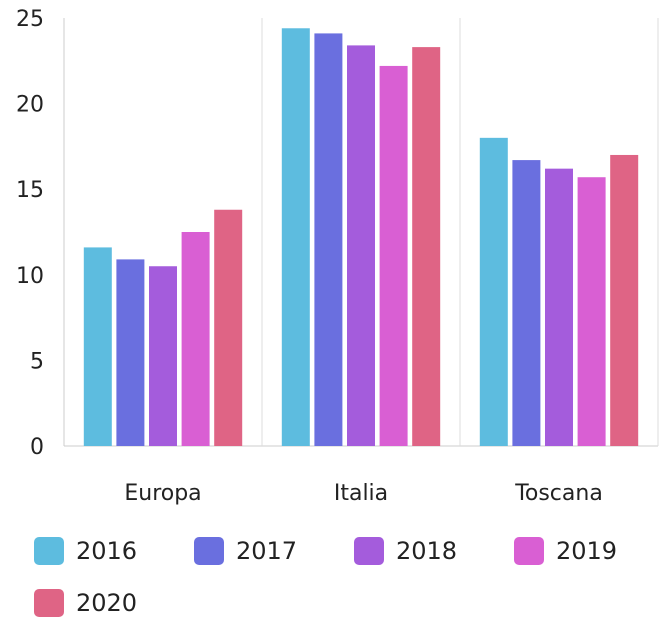  What do you see at coordinates (361, 245) in the screenshot?
I see `bar-italia-2018` at bounding box center [361, 245].